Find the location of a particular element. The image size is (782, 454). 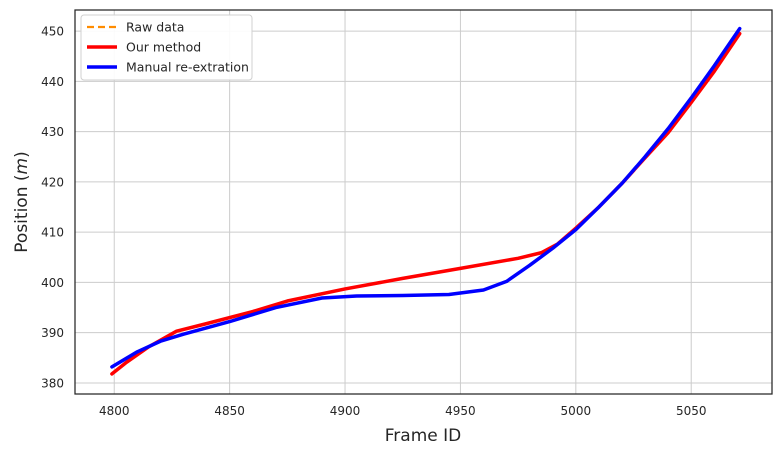

y-tick-label: 440 is located at coordinates (52, 82).